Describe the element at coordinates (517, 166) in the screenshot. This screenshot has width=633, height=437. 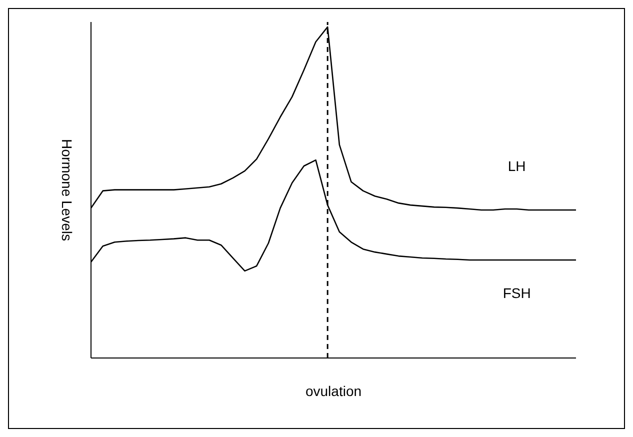
I see `text: LH` at that location.